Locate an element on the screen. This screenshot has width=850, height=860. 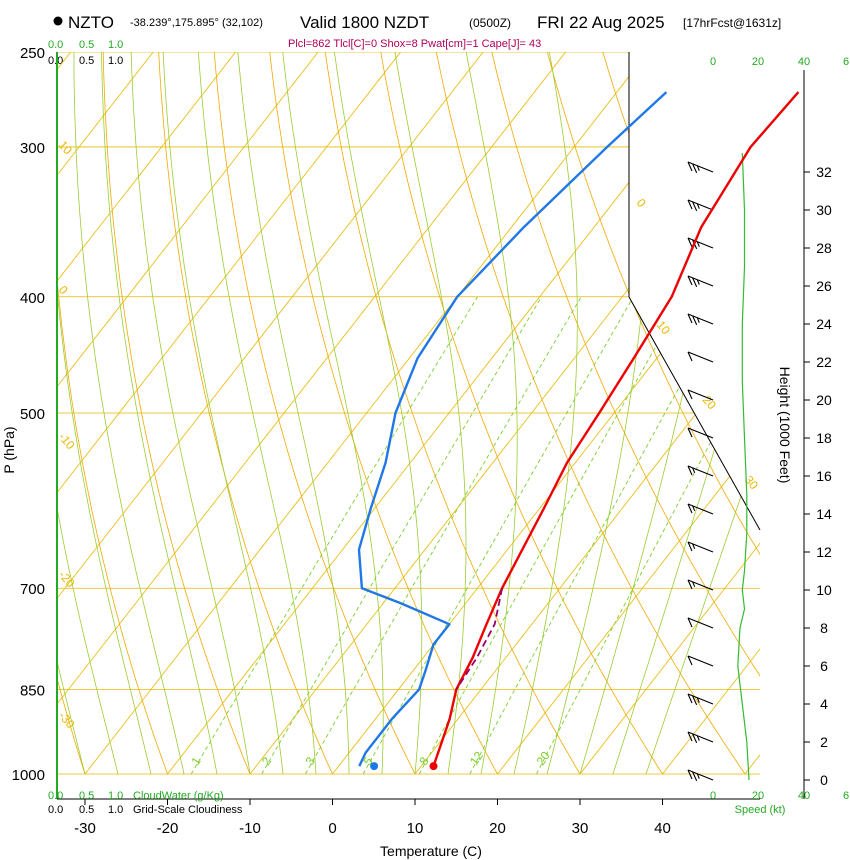
top-cloudwater-scale: 0.0 0.5 1.0 is located at coordinates (85, 45).